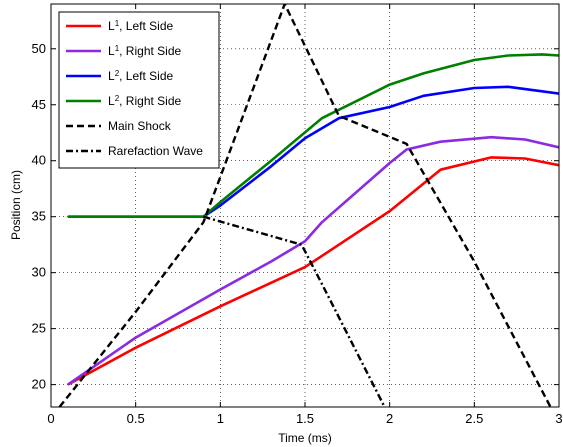  What do you see at coordinates (220, 418) in the screenshot?
I see `x-tick-label: 1` at bounding box center [220, 418].